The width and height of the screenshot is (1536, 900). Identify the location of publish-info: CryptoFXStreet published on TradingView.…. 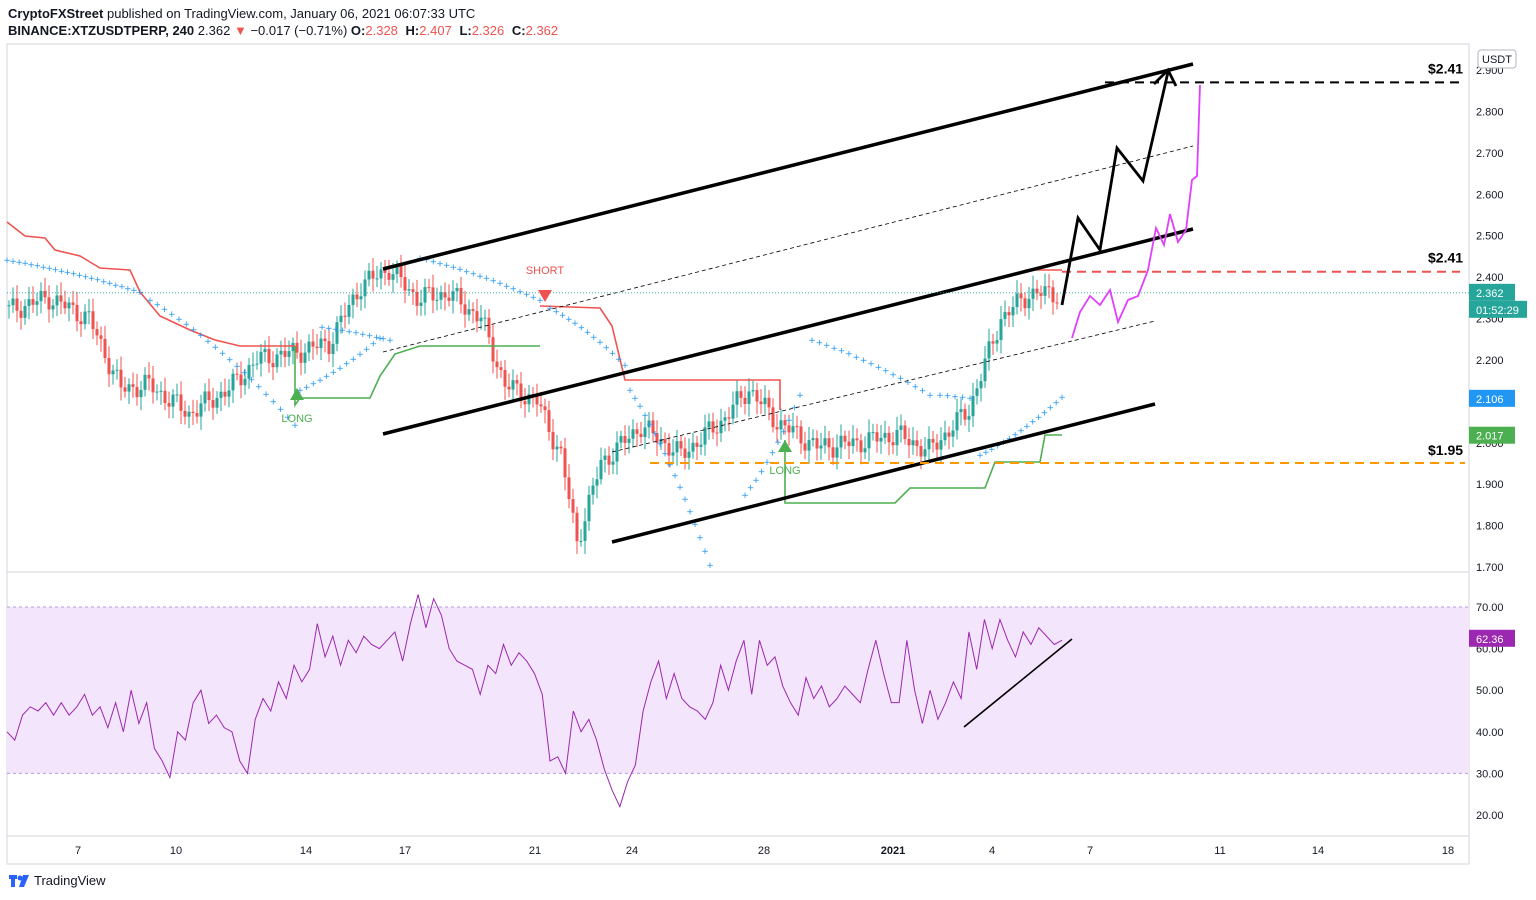
(241, 13).